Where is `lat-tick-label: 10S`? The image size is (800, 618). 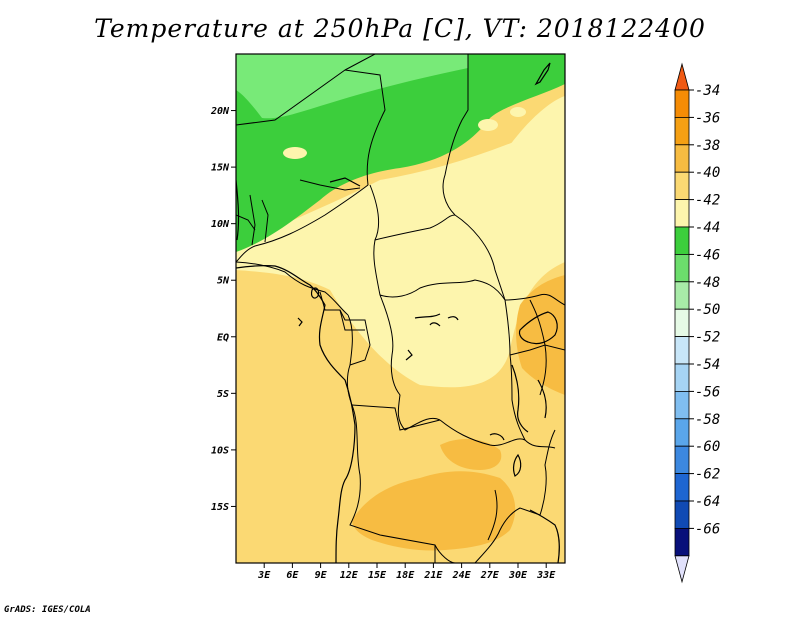 lat-tick-label: 10S is located at coordinates (220, 450).